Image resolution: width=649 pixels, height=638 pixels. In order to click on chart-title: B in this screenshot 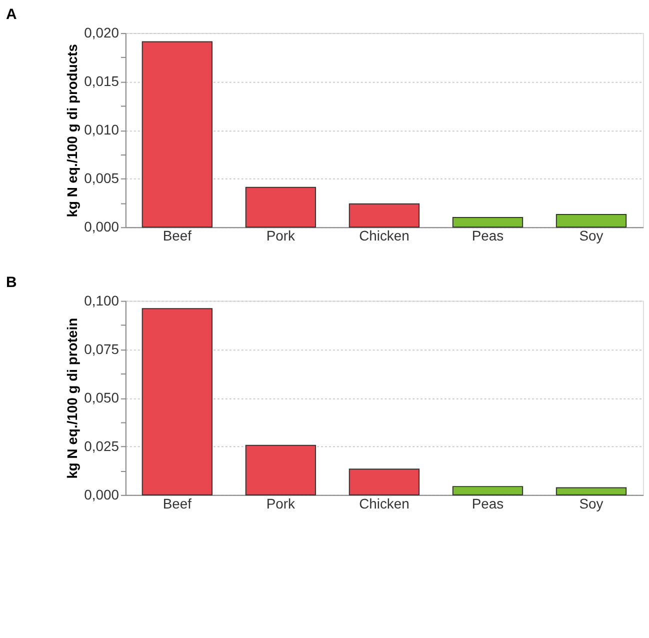, I will do `click(11, 282)`.